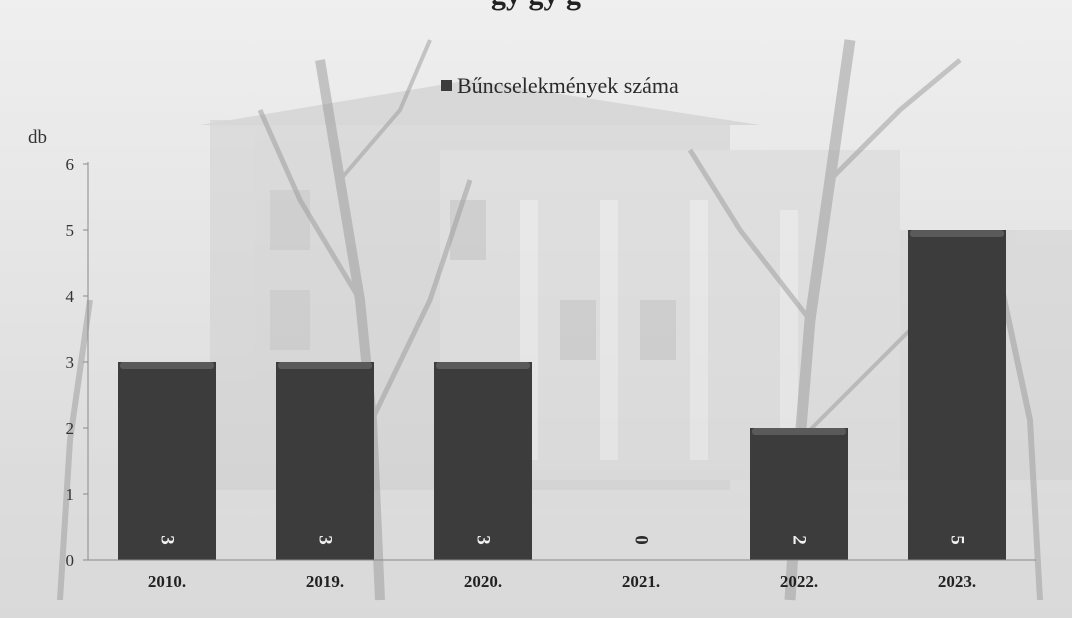 The image size is (1072, 618). Describe the element at coordinates (70, 230) in the screenshot. I see `y-tick-label: 5` at that location.